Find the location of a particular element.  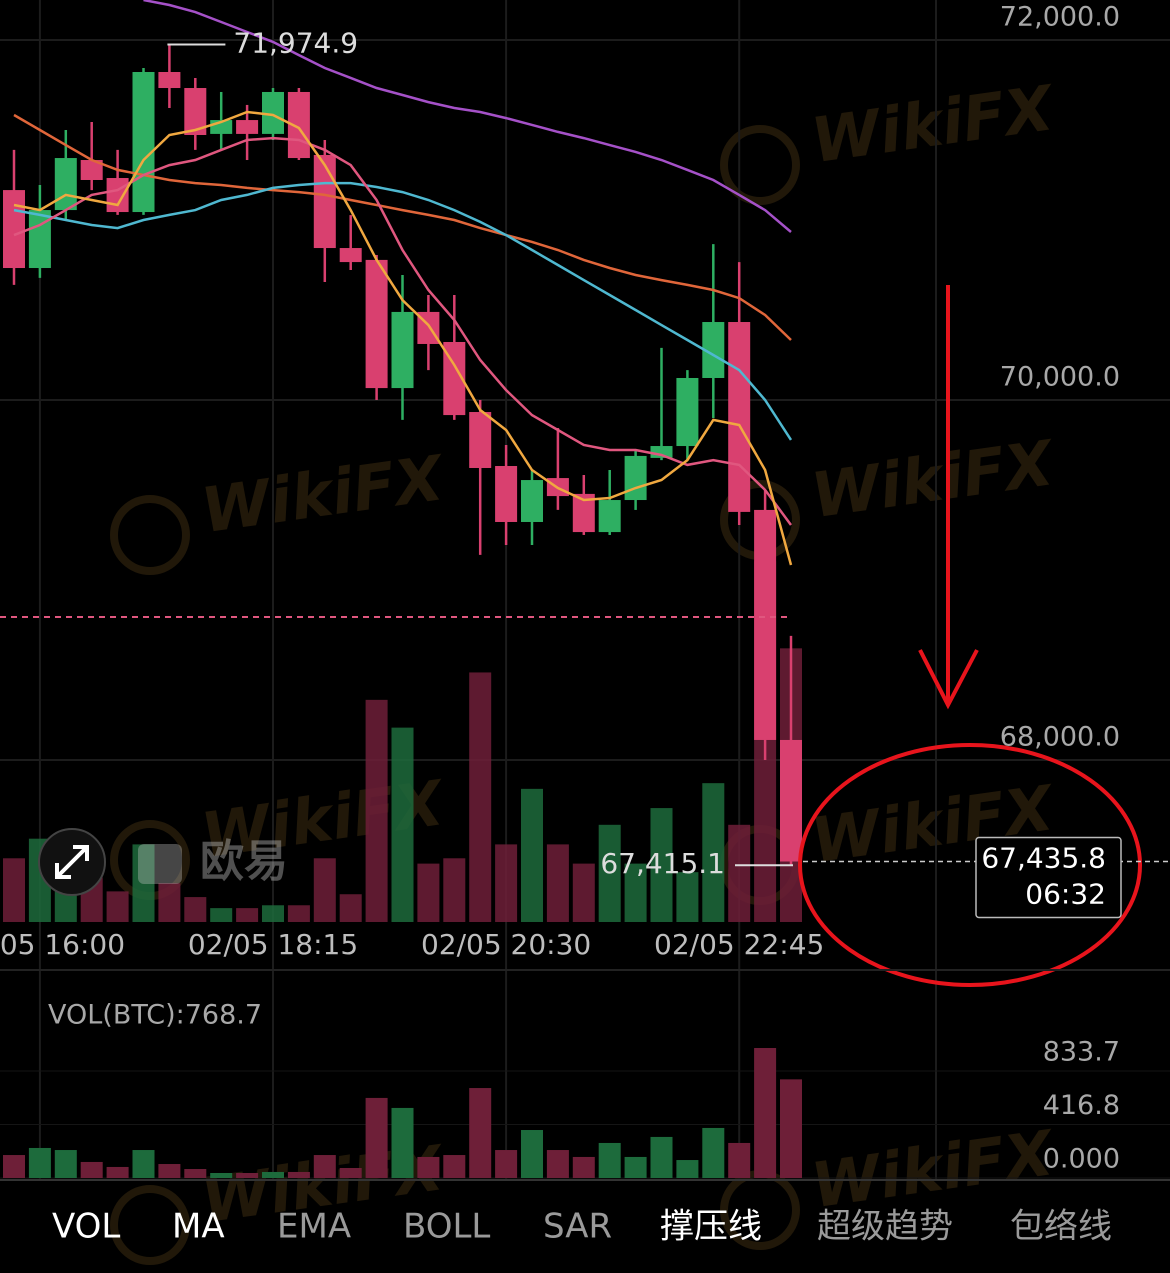

last-price-label: 67,435.8 is located at coordinates (1043, 857).